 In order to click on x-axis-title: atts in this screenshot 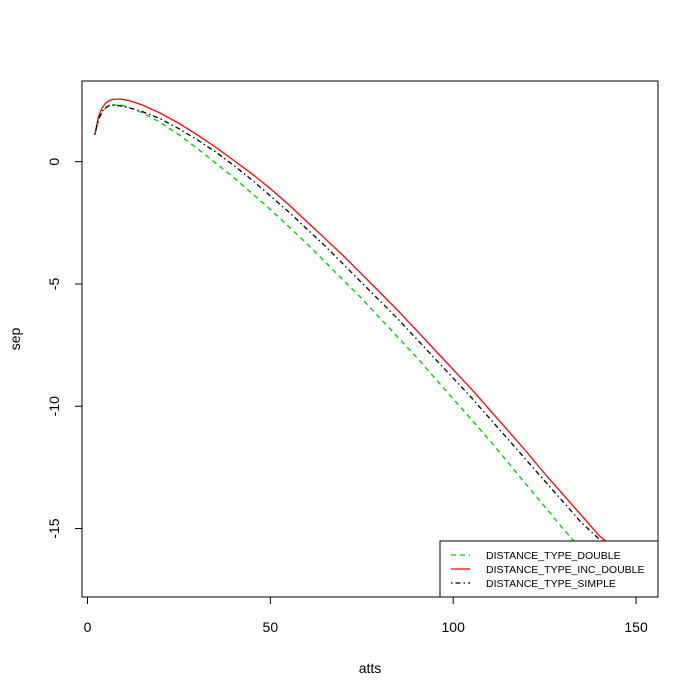, I will do `click(370, 668)`.